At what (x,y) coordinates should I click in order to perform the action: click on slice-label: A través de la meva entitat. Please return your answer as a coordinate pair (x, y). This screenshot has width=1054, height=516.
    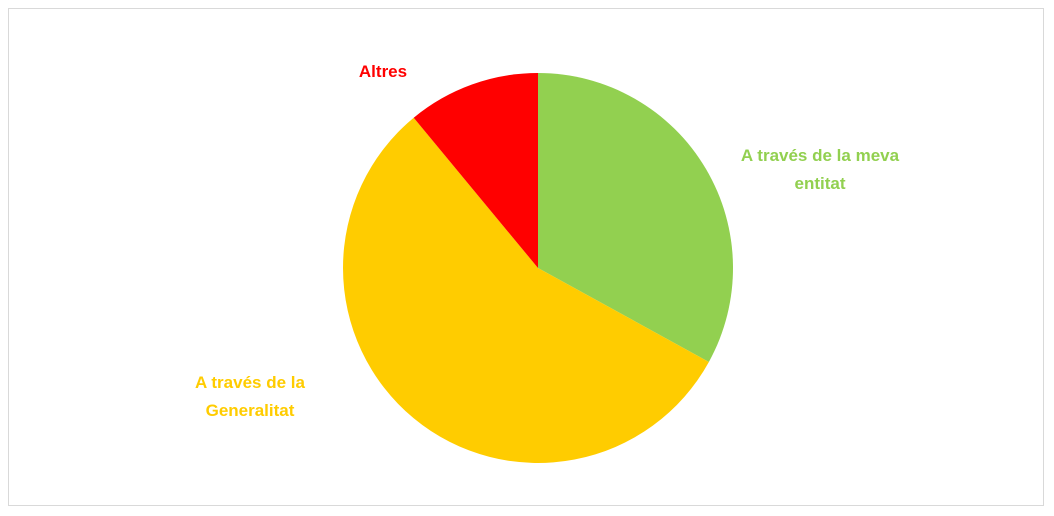
    Looking at the image, I should click on (820, 169).